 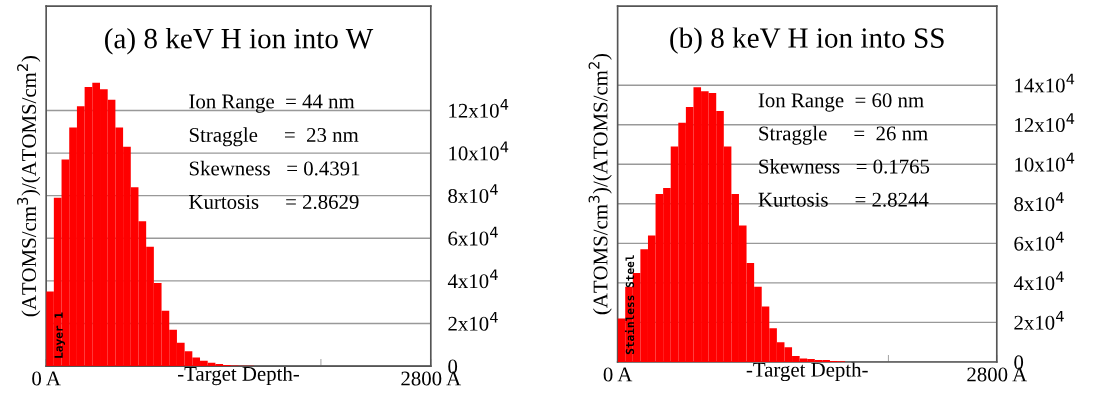 What do you see at coordinates (274, 168) in the screenshot?
I see `annotation: Skewness = 0.4391` at bounding box center [274, 168].